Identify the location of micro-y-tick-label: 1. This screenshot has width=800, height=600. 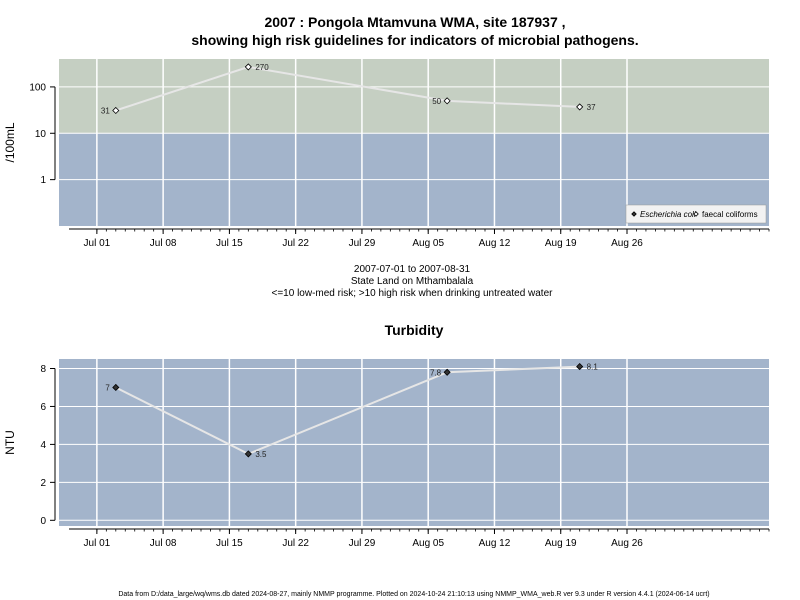
(43, 180).